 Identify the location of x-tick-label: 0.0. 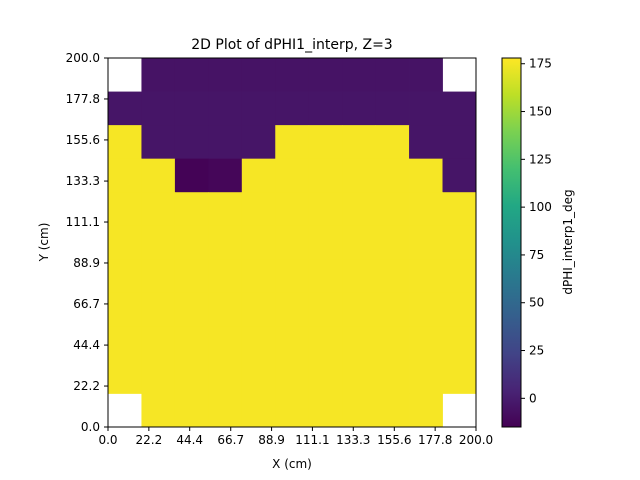
(107, 440).